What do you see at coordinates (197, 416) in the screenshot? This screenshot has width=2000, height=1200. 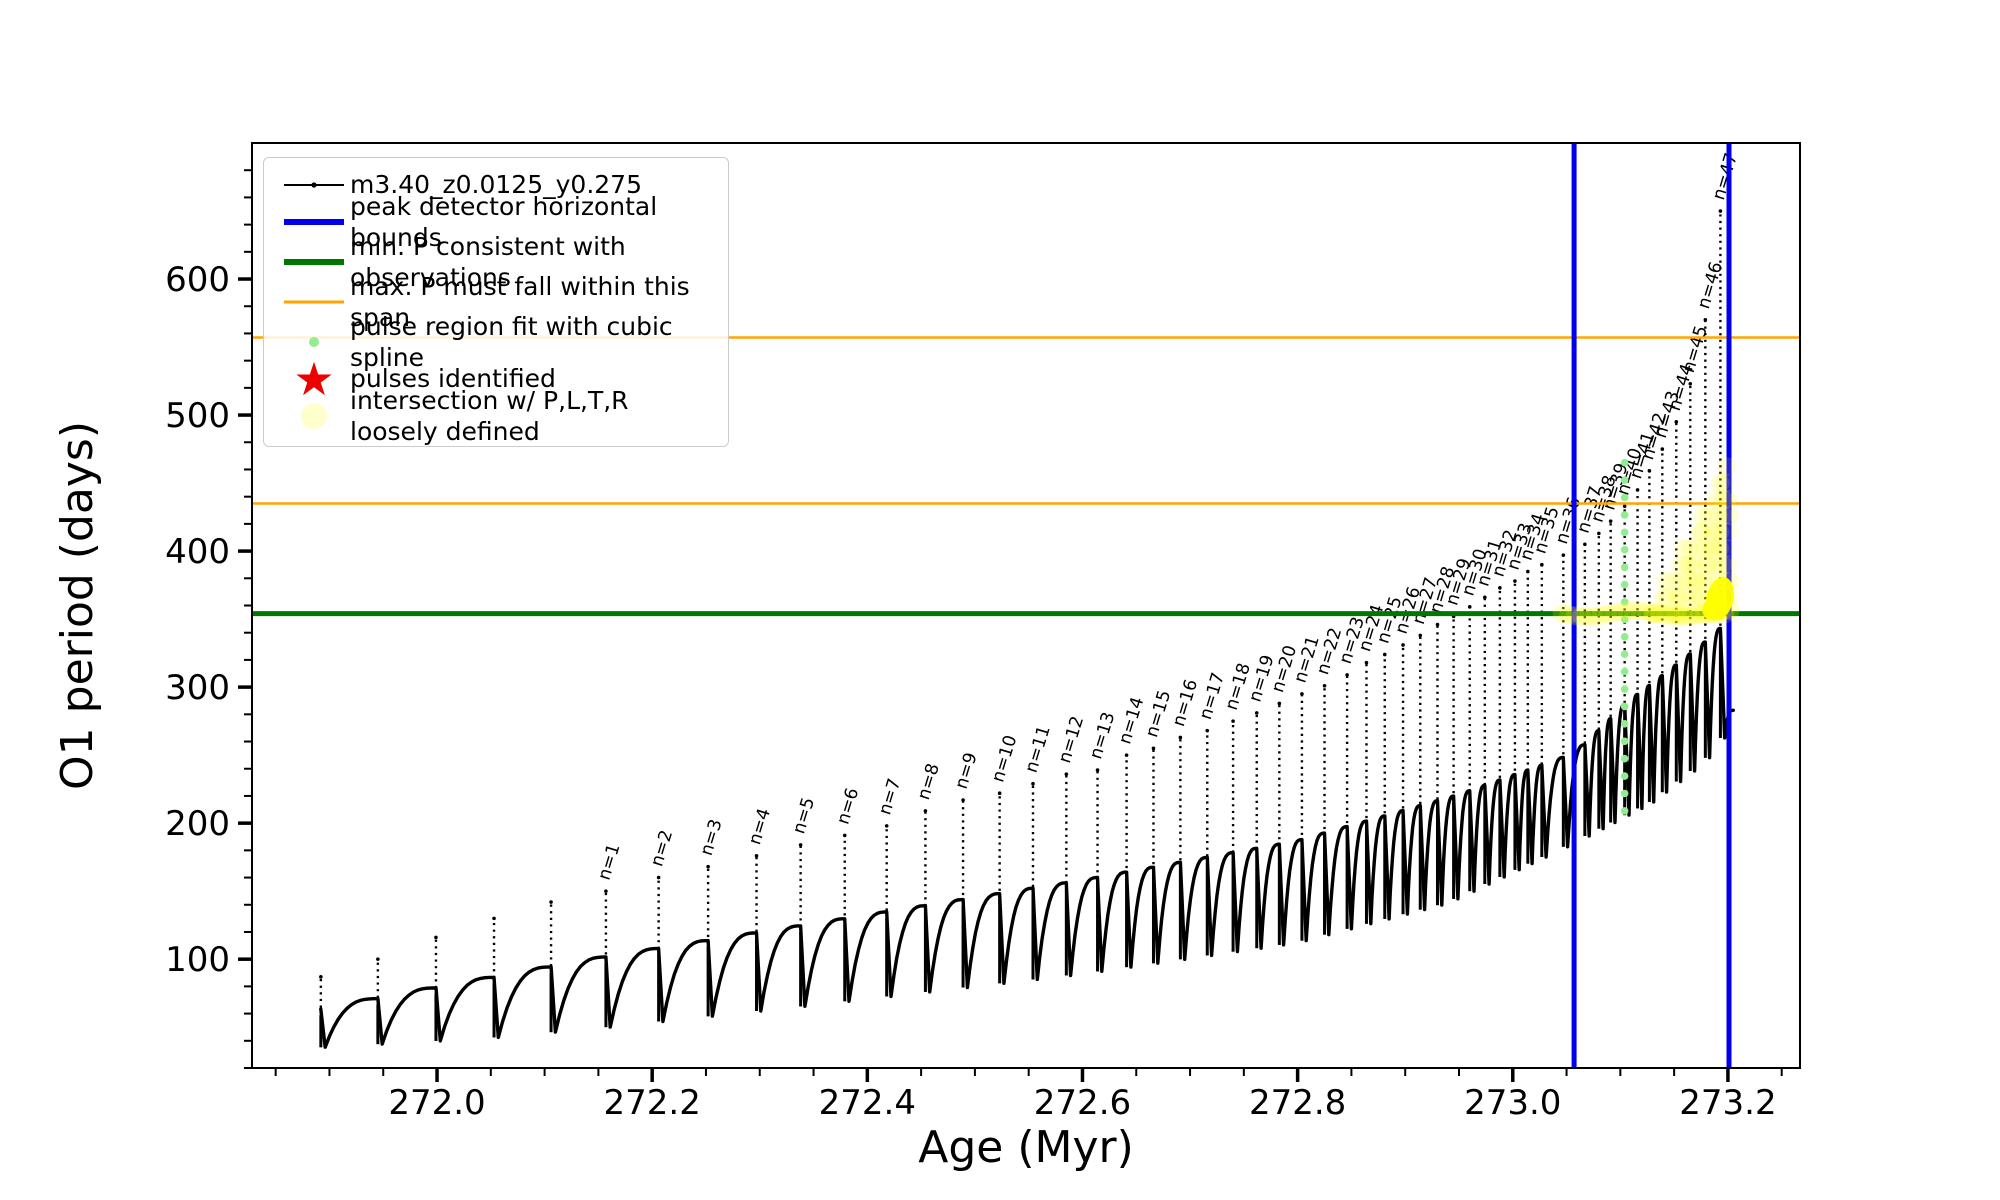 I see `y-tick-label: 500` at bounding box center [197, 416].